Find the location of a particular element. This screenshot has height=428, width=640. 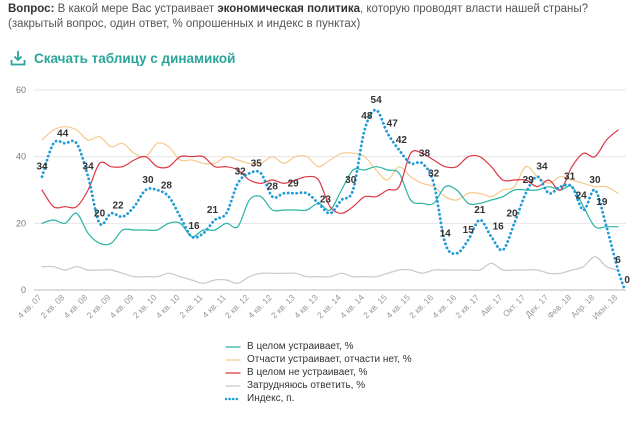

index-data-label: 35 is located at coordinates (257, 163).